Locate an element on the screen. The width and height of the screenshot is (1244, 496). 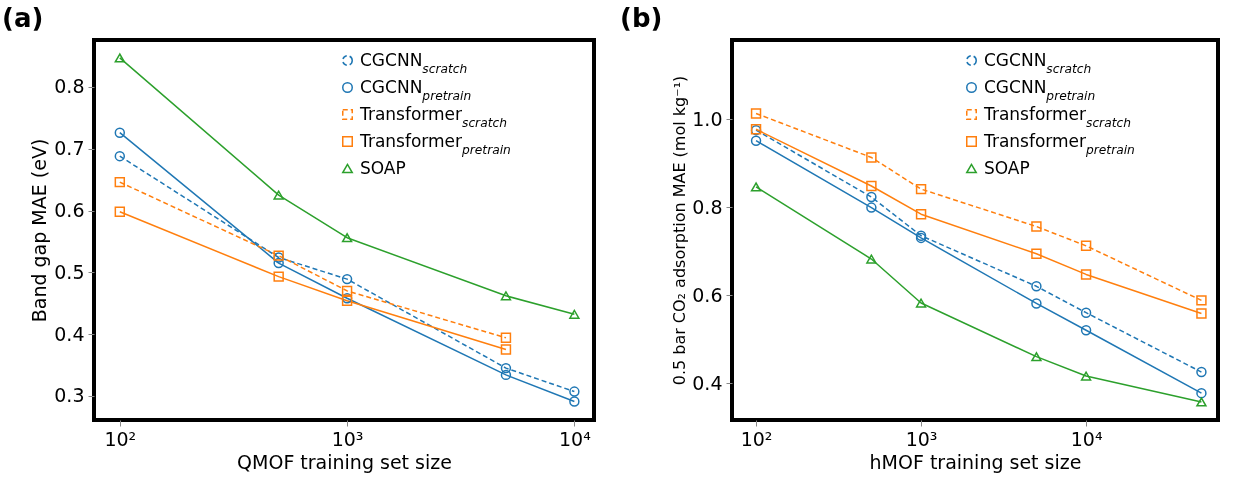
chart-title: (a) is located at coordinates (23, 18).